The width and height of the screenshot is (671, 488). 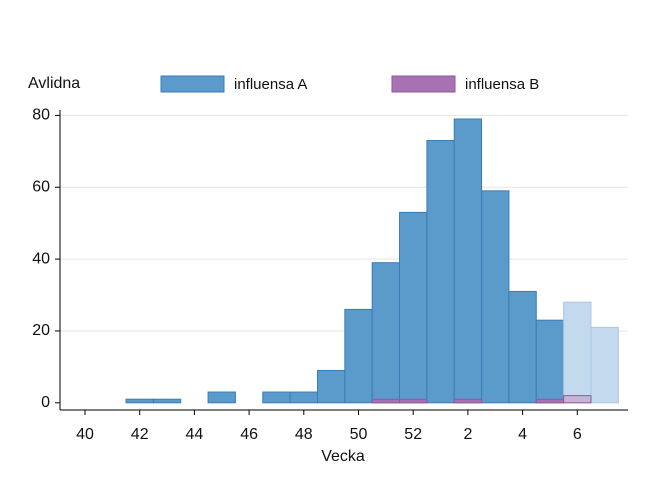 What do you see at coordinates (85, 434) in the screenshot?
I see `x-tick-label: 40` at bounding box center [85, 434].